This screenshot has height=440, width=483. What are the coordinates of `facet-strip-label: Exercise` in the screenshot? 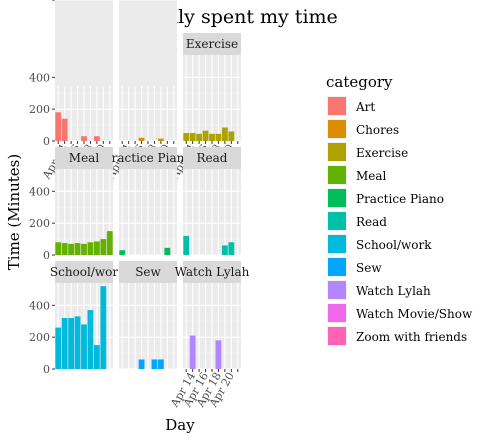 It's located at (212, 44).